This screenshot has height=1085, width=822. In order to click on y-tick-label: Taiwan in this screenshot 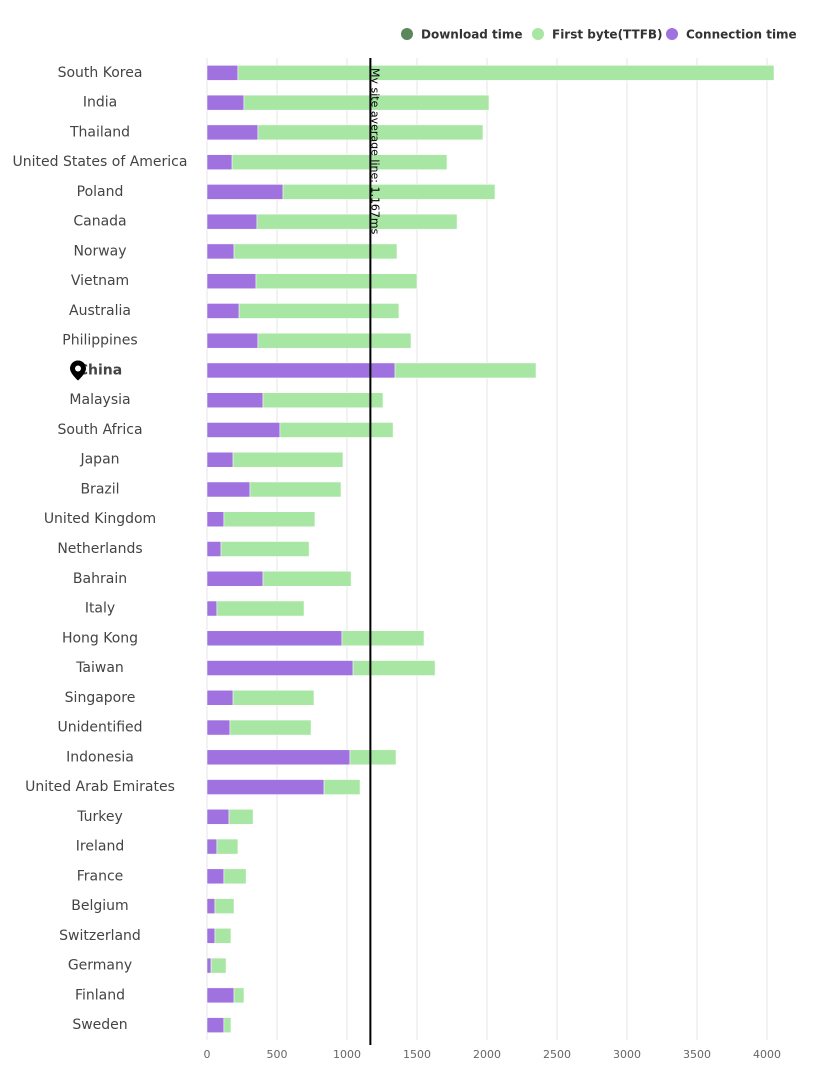, I will do `click(99, 668)`.